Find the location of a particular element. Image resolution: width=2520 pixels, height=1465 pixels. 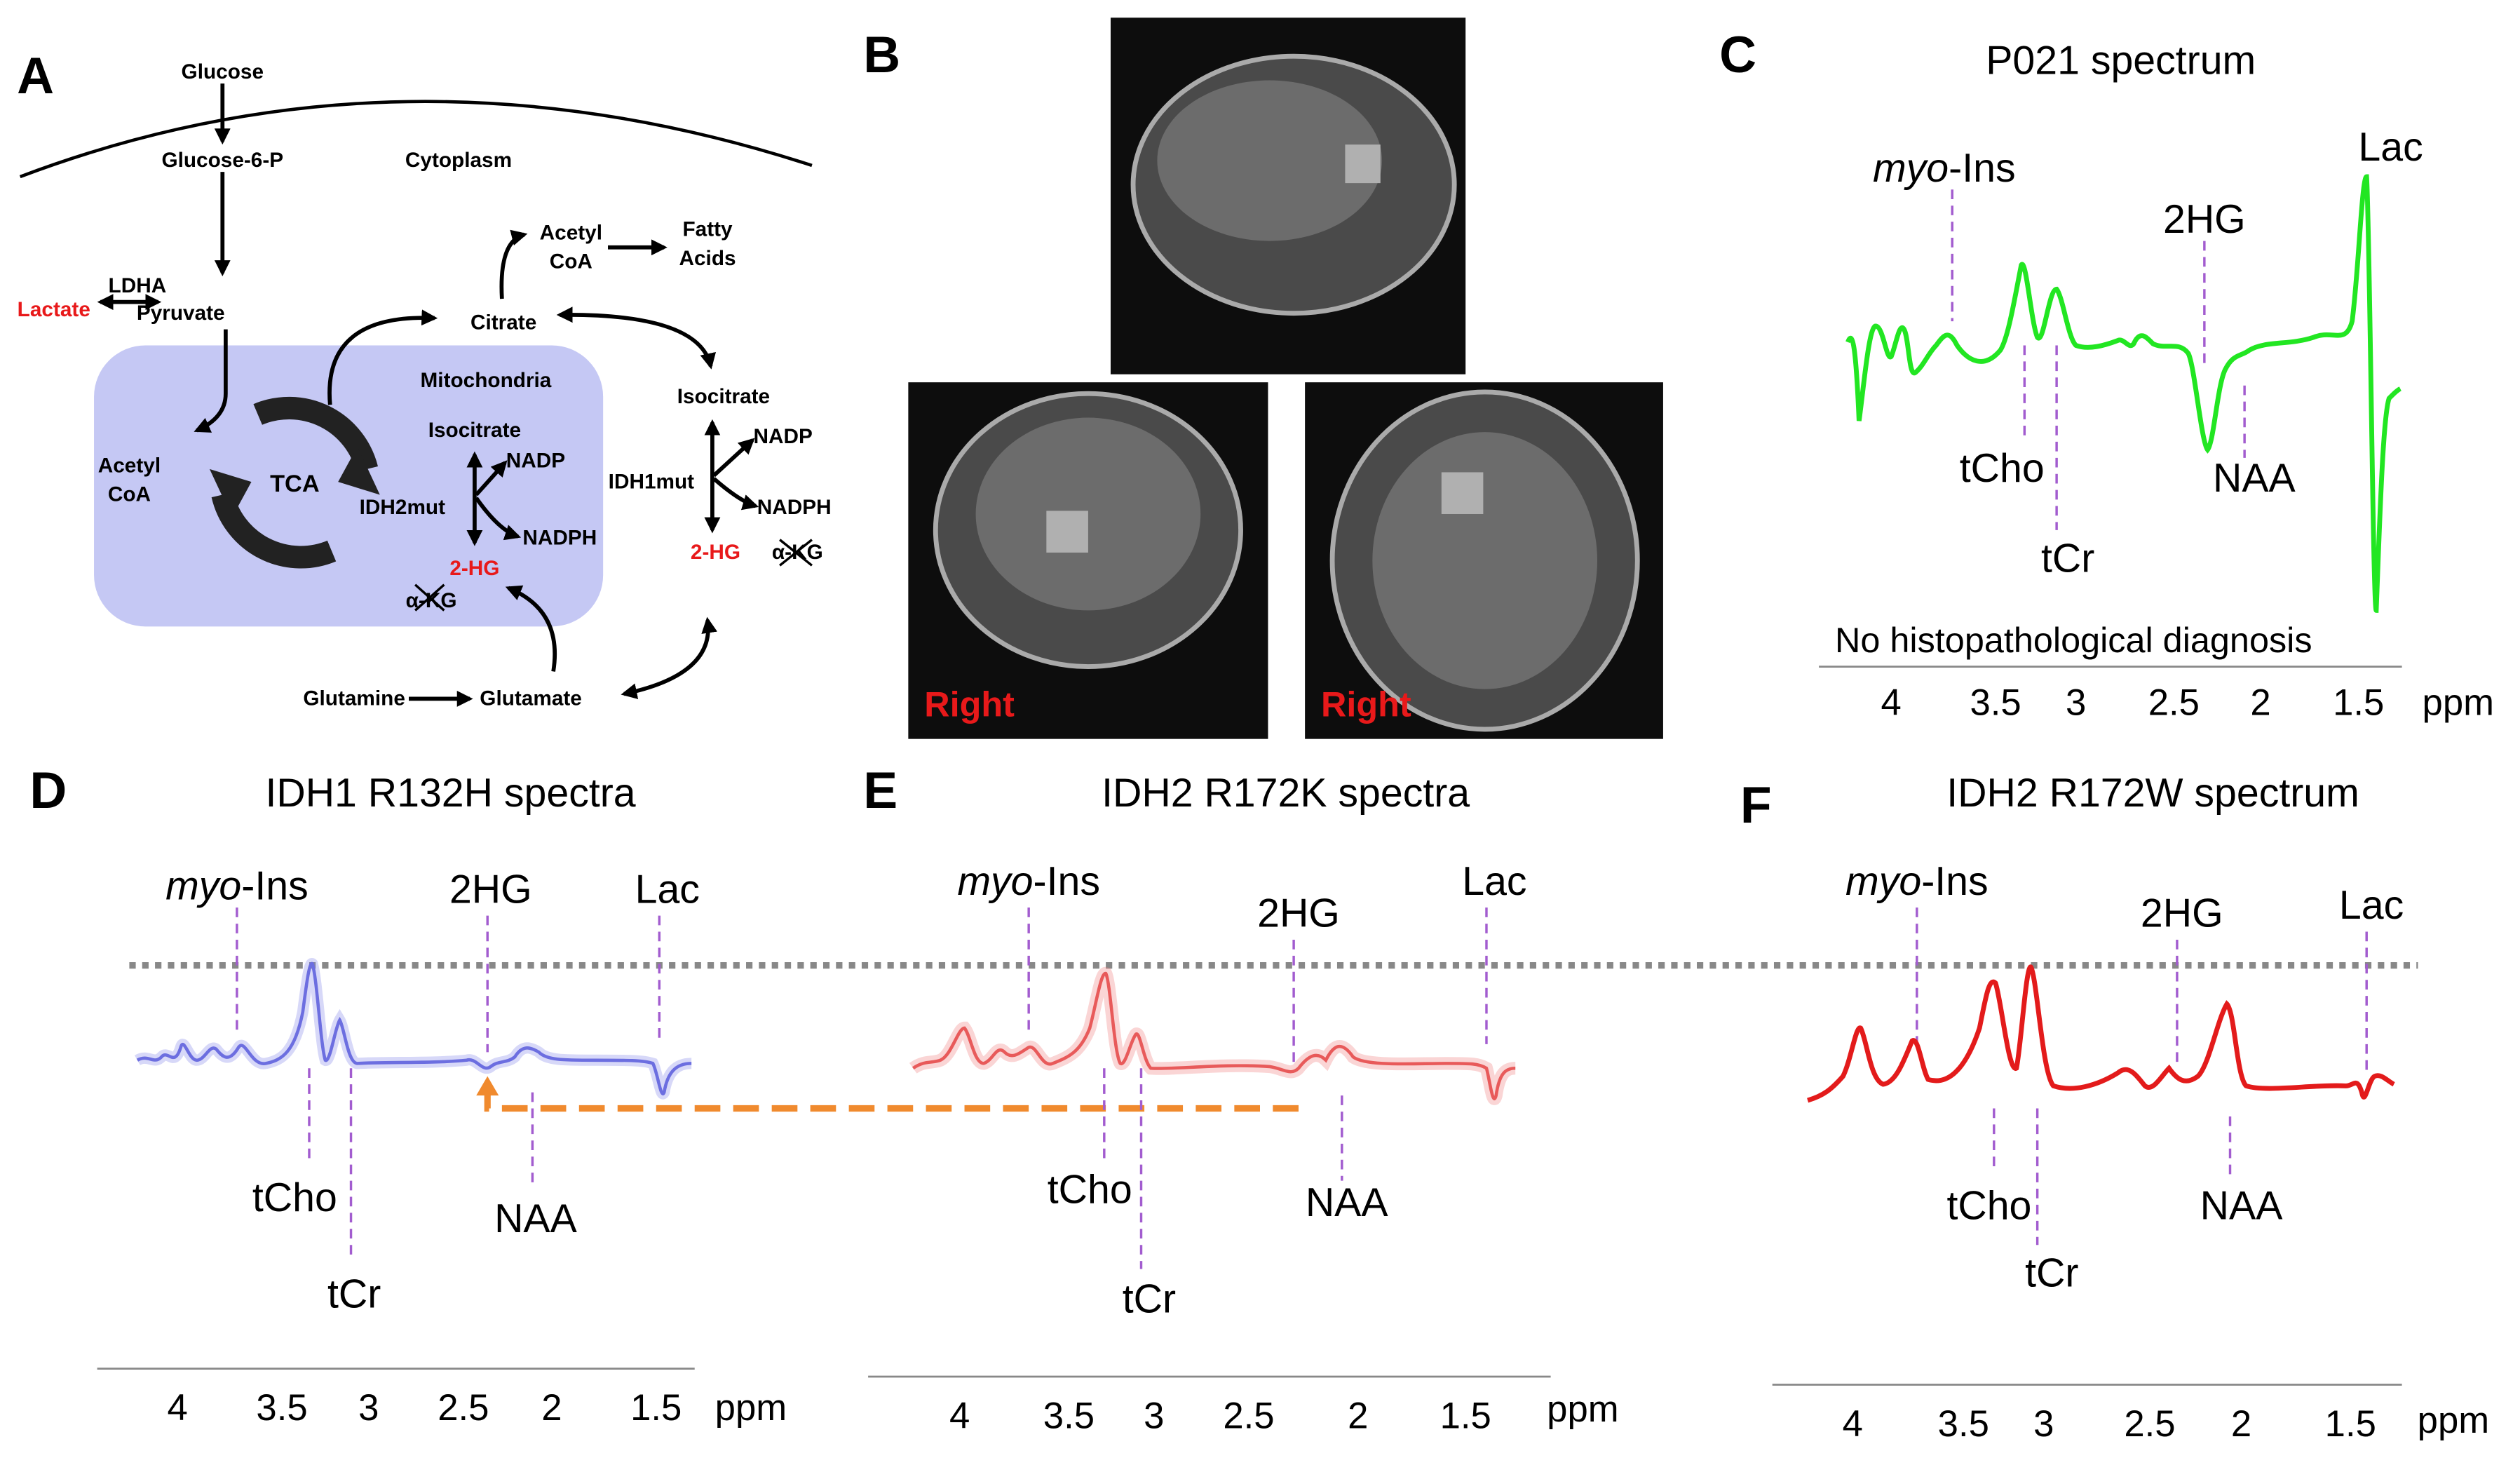

peak-label: myo-Ins is located at coordinates (1028, 881).